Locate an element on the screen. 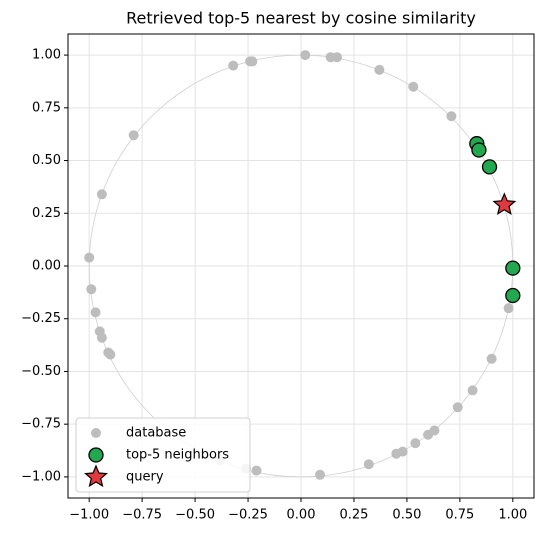  legend-label: top-5 neighbors is located at coordinates (177, 455).